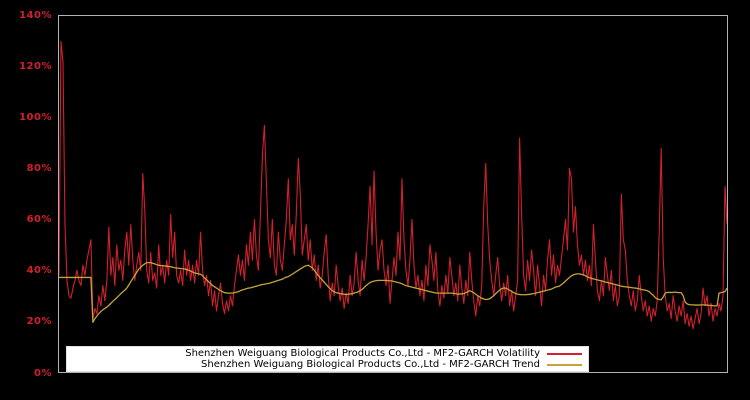 The width and height of the screenshot is (750, 400). What do you see at coordinates (35, 117) in the screenshot?
I see `y-axis-label-100%: 100%` at bounding box center [35, 117].